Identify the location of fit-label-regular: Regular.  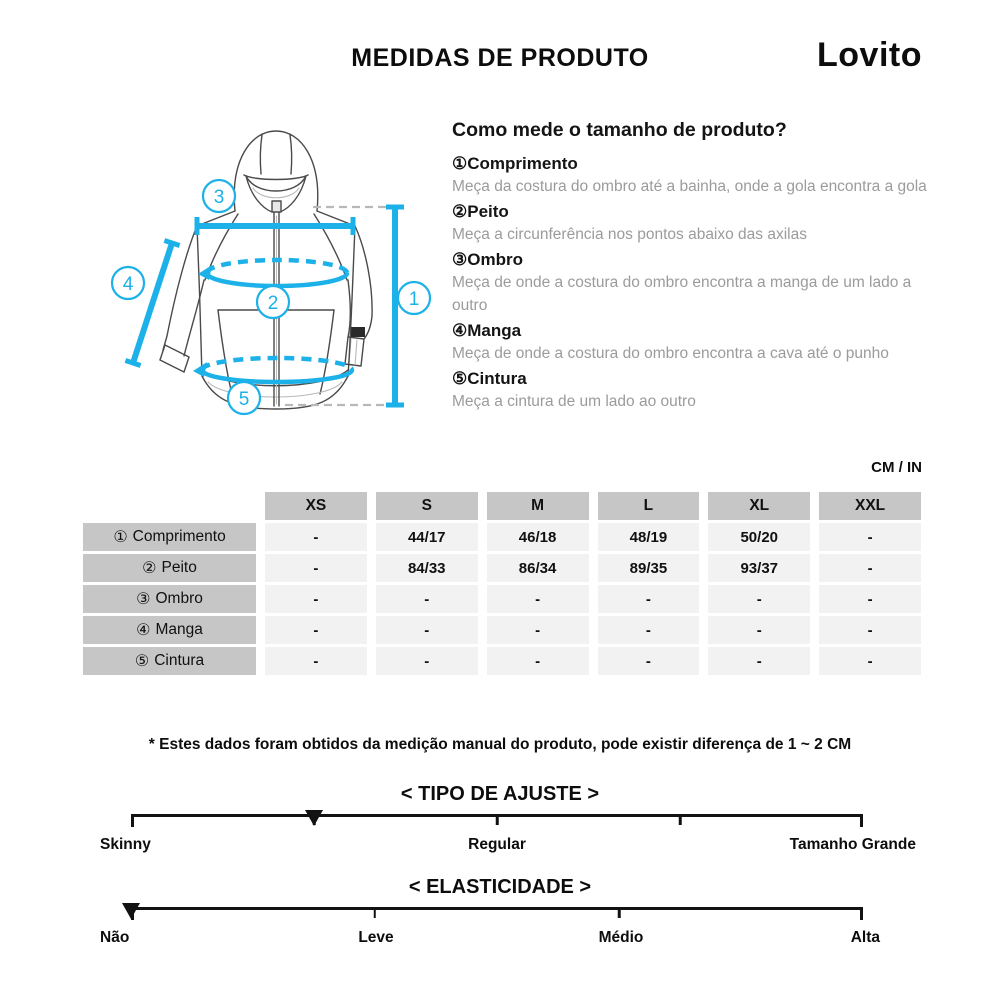
(497, 844).